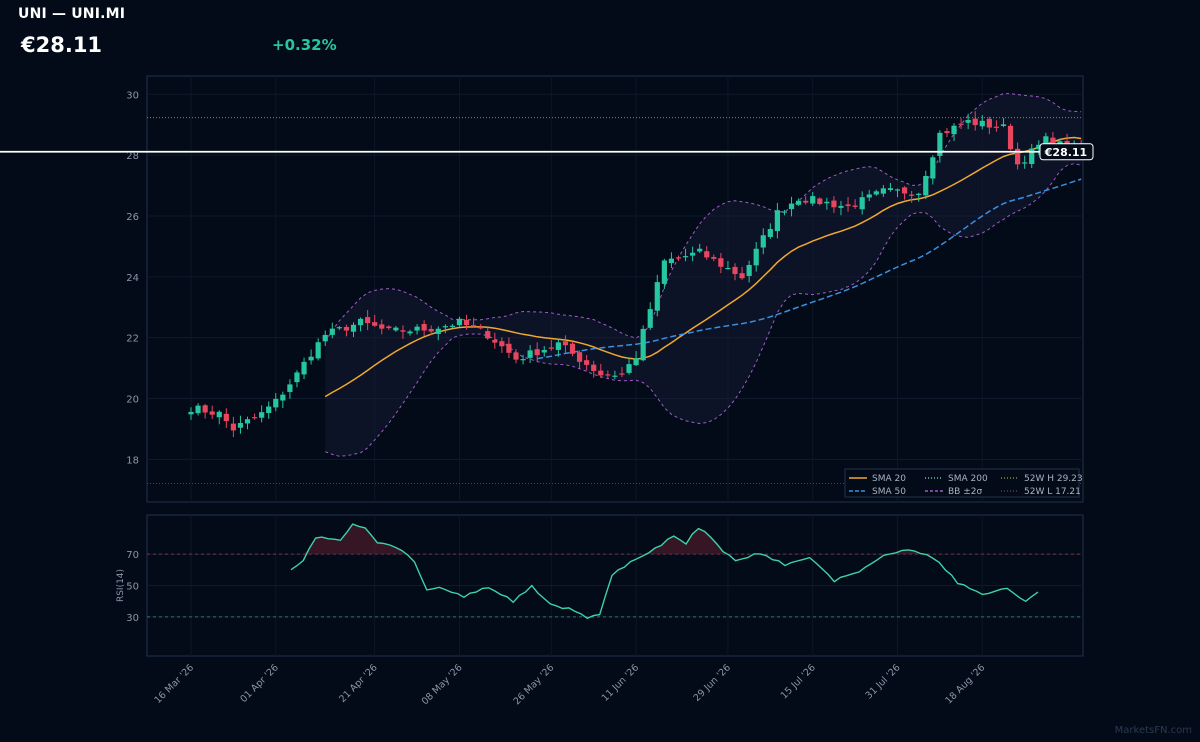 This screenshot has height=742, width=1200. What do you see at coordinates (968, 479) in the screenshot?
I see `legend-label-sma200: SMA 200` at bounding box center [968, 479].